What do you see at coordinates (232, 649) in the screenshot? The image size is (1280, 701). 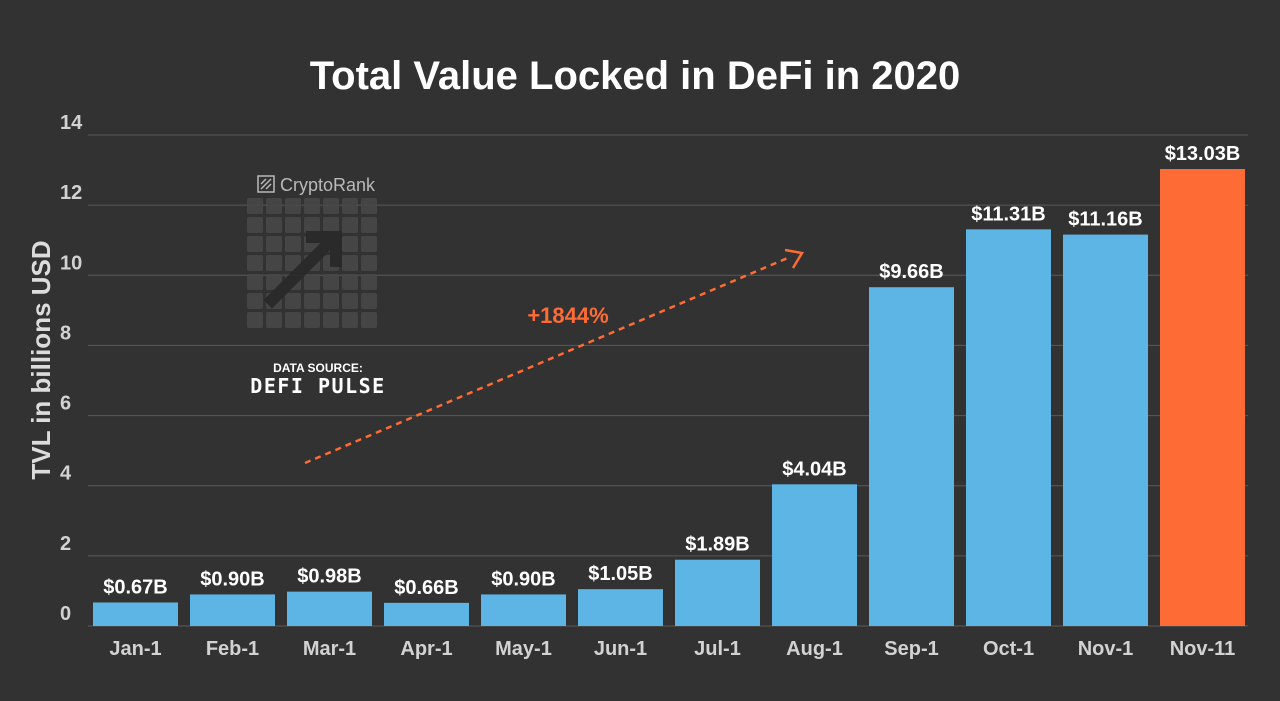 I see `x-tick-label: Feb-1` at bounding box center [232, 649].